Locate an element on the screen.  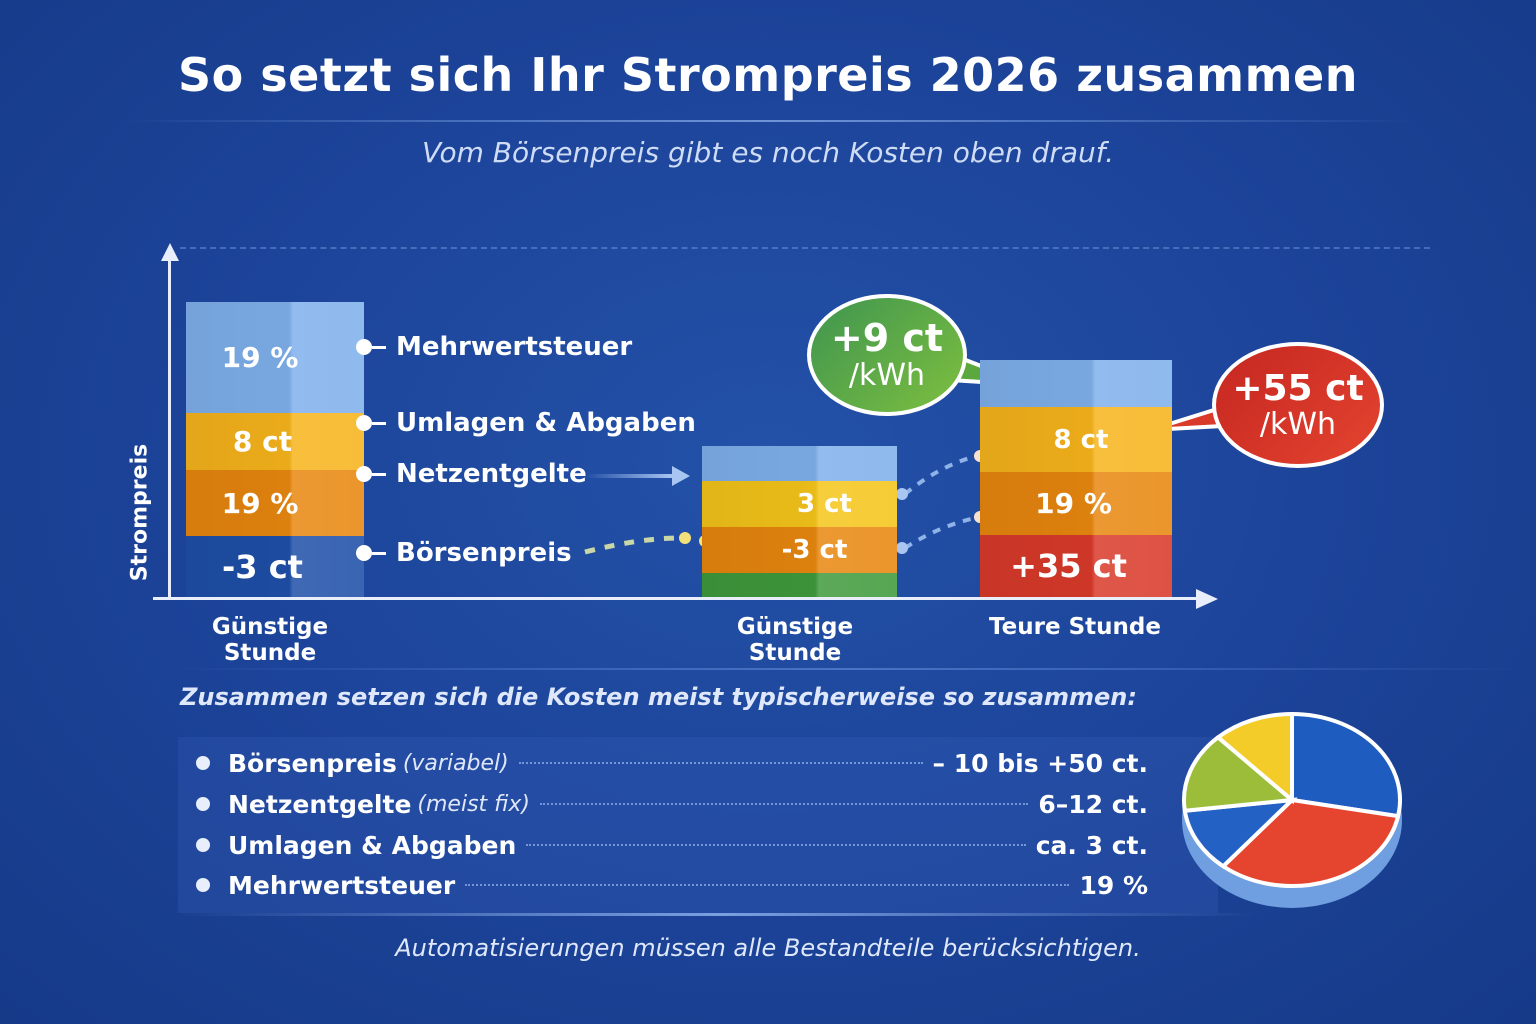
bar3-segment-netzentgelte: 19 % is located at coordinates (1076, 503).